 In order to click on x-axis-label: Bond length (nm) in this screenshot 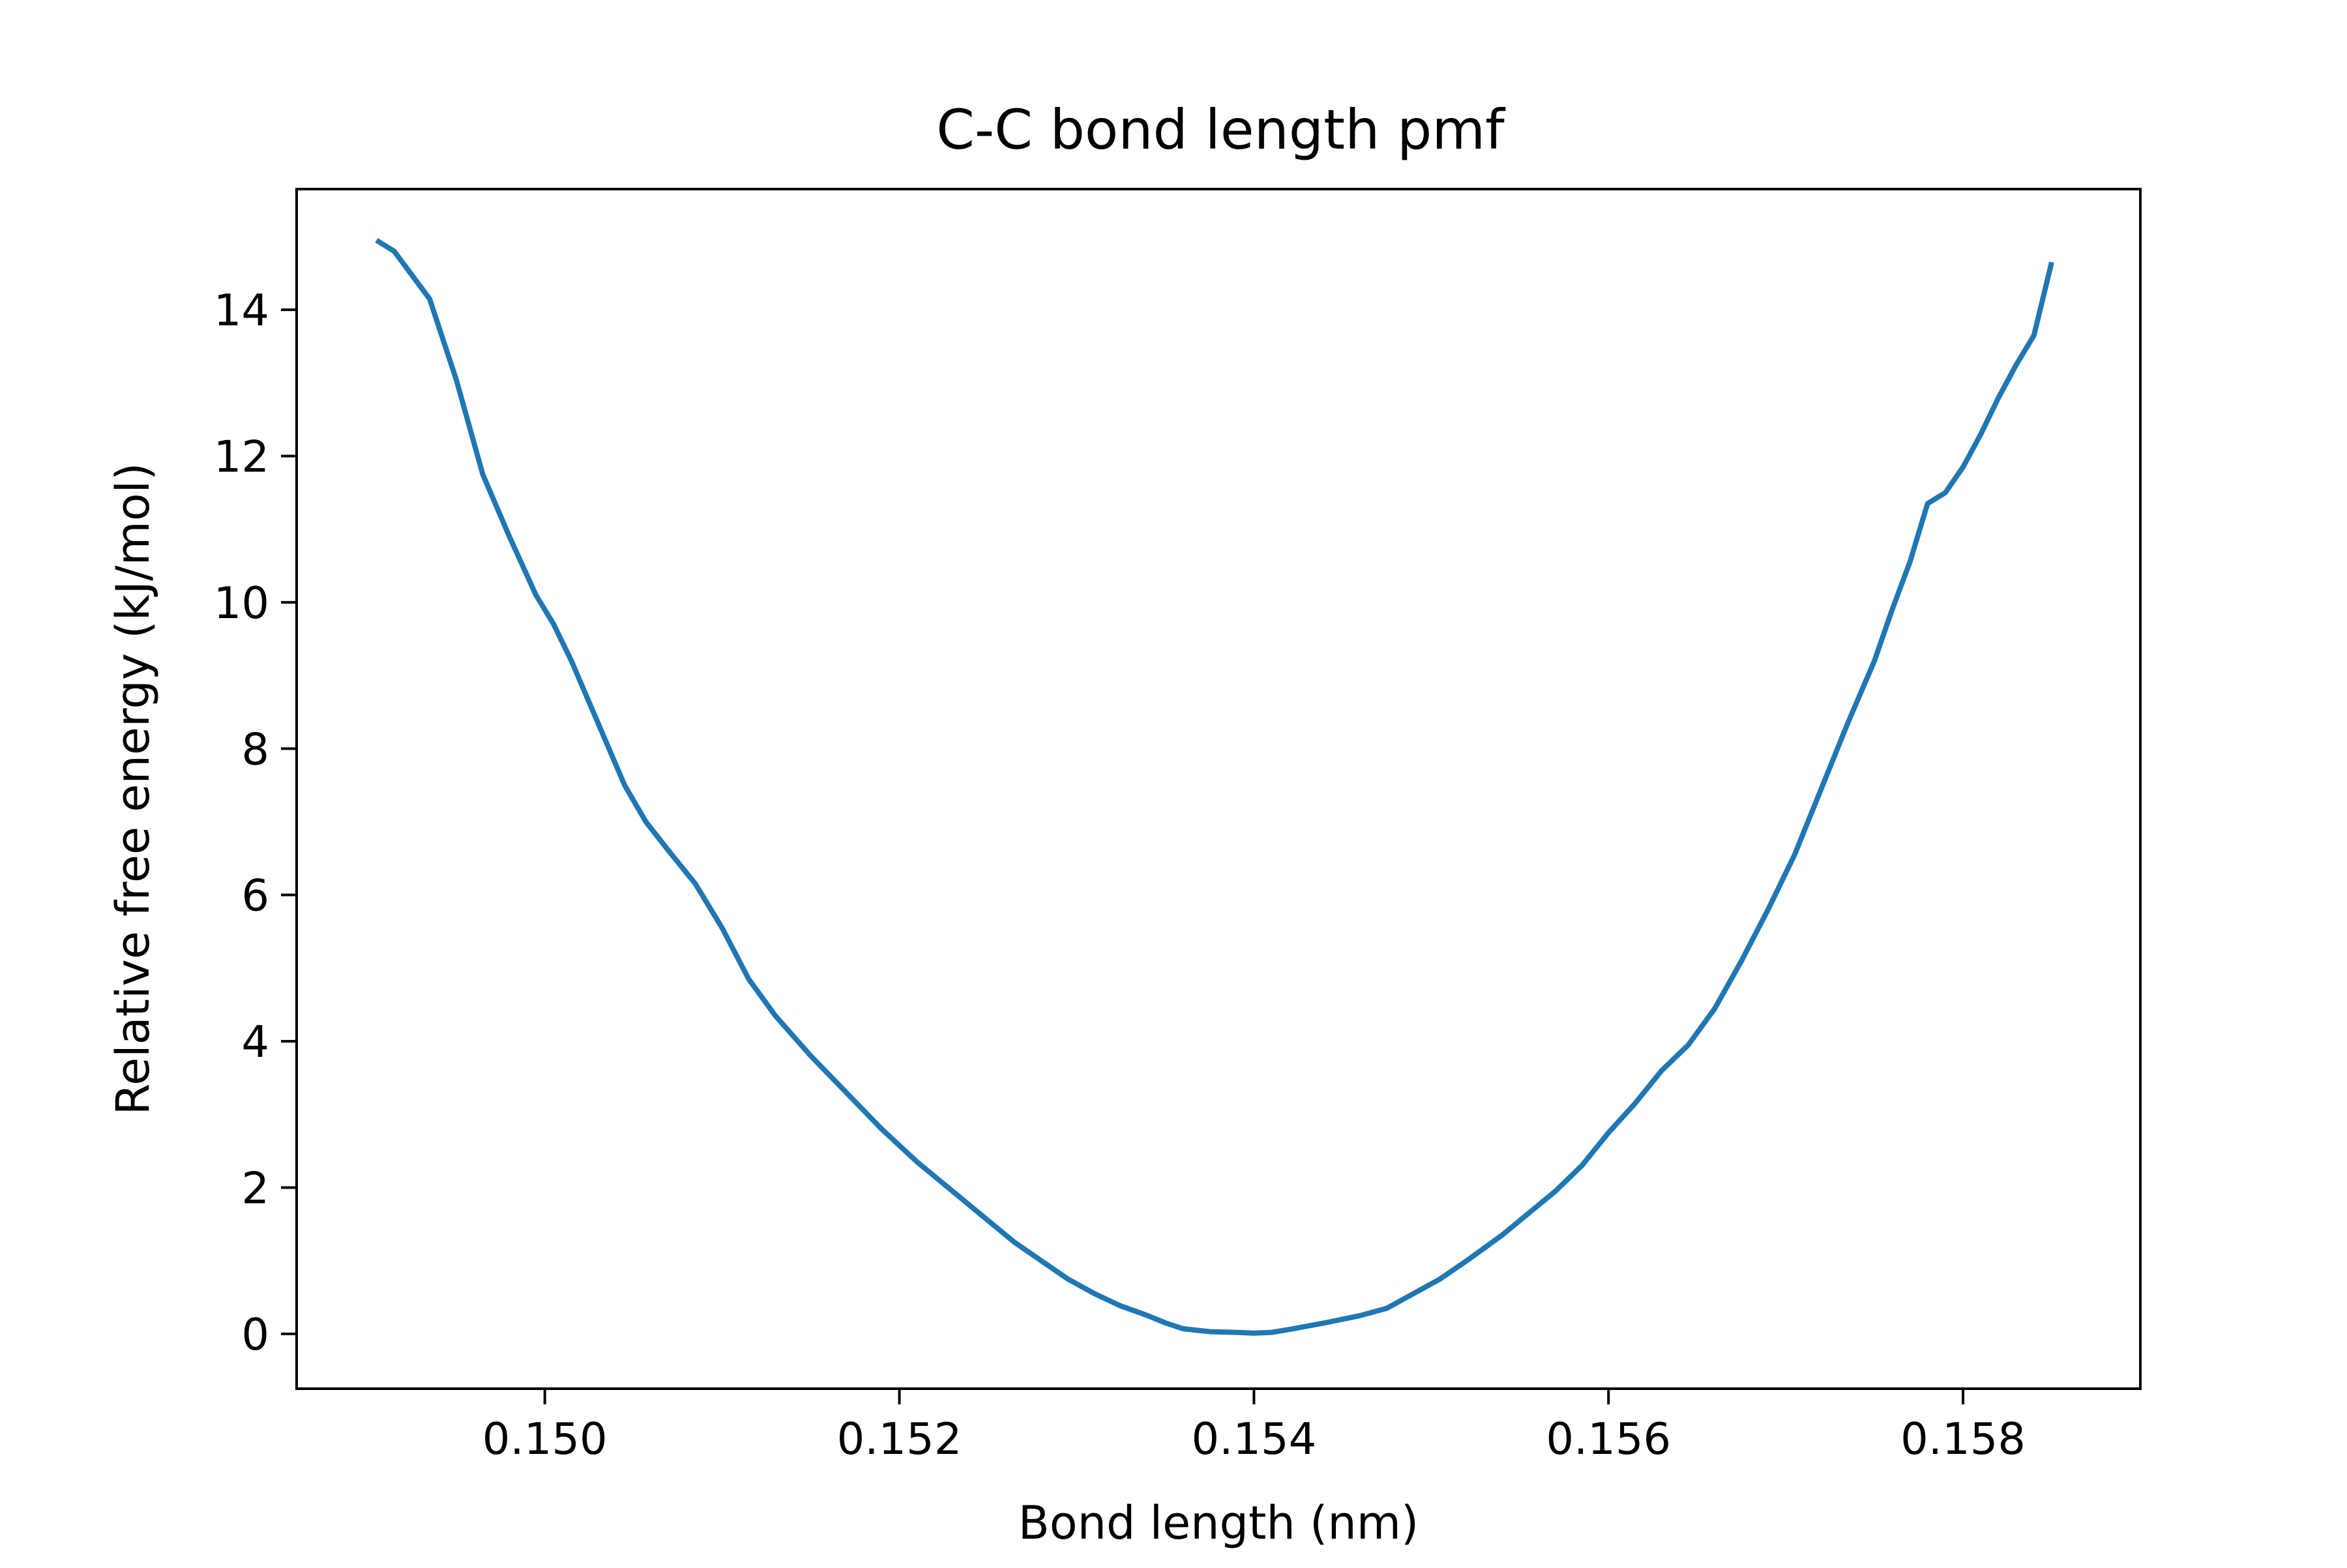, I will do `click(1218, 1523)`.